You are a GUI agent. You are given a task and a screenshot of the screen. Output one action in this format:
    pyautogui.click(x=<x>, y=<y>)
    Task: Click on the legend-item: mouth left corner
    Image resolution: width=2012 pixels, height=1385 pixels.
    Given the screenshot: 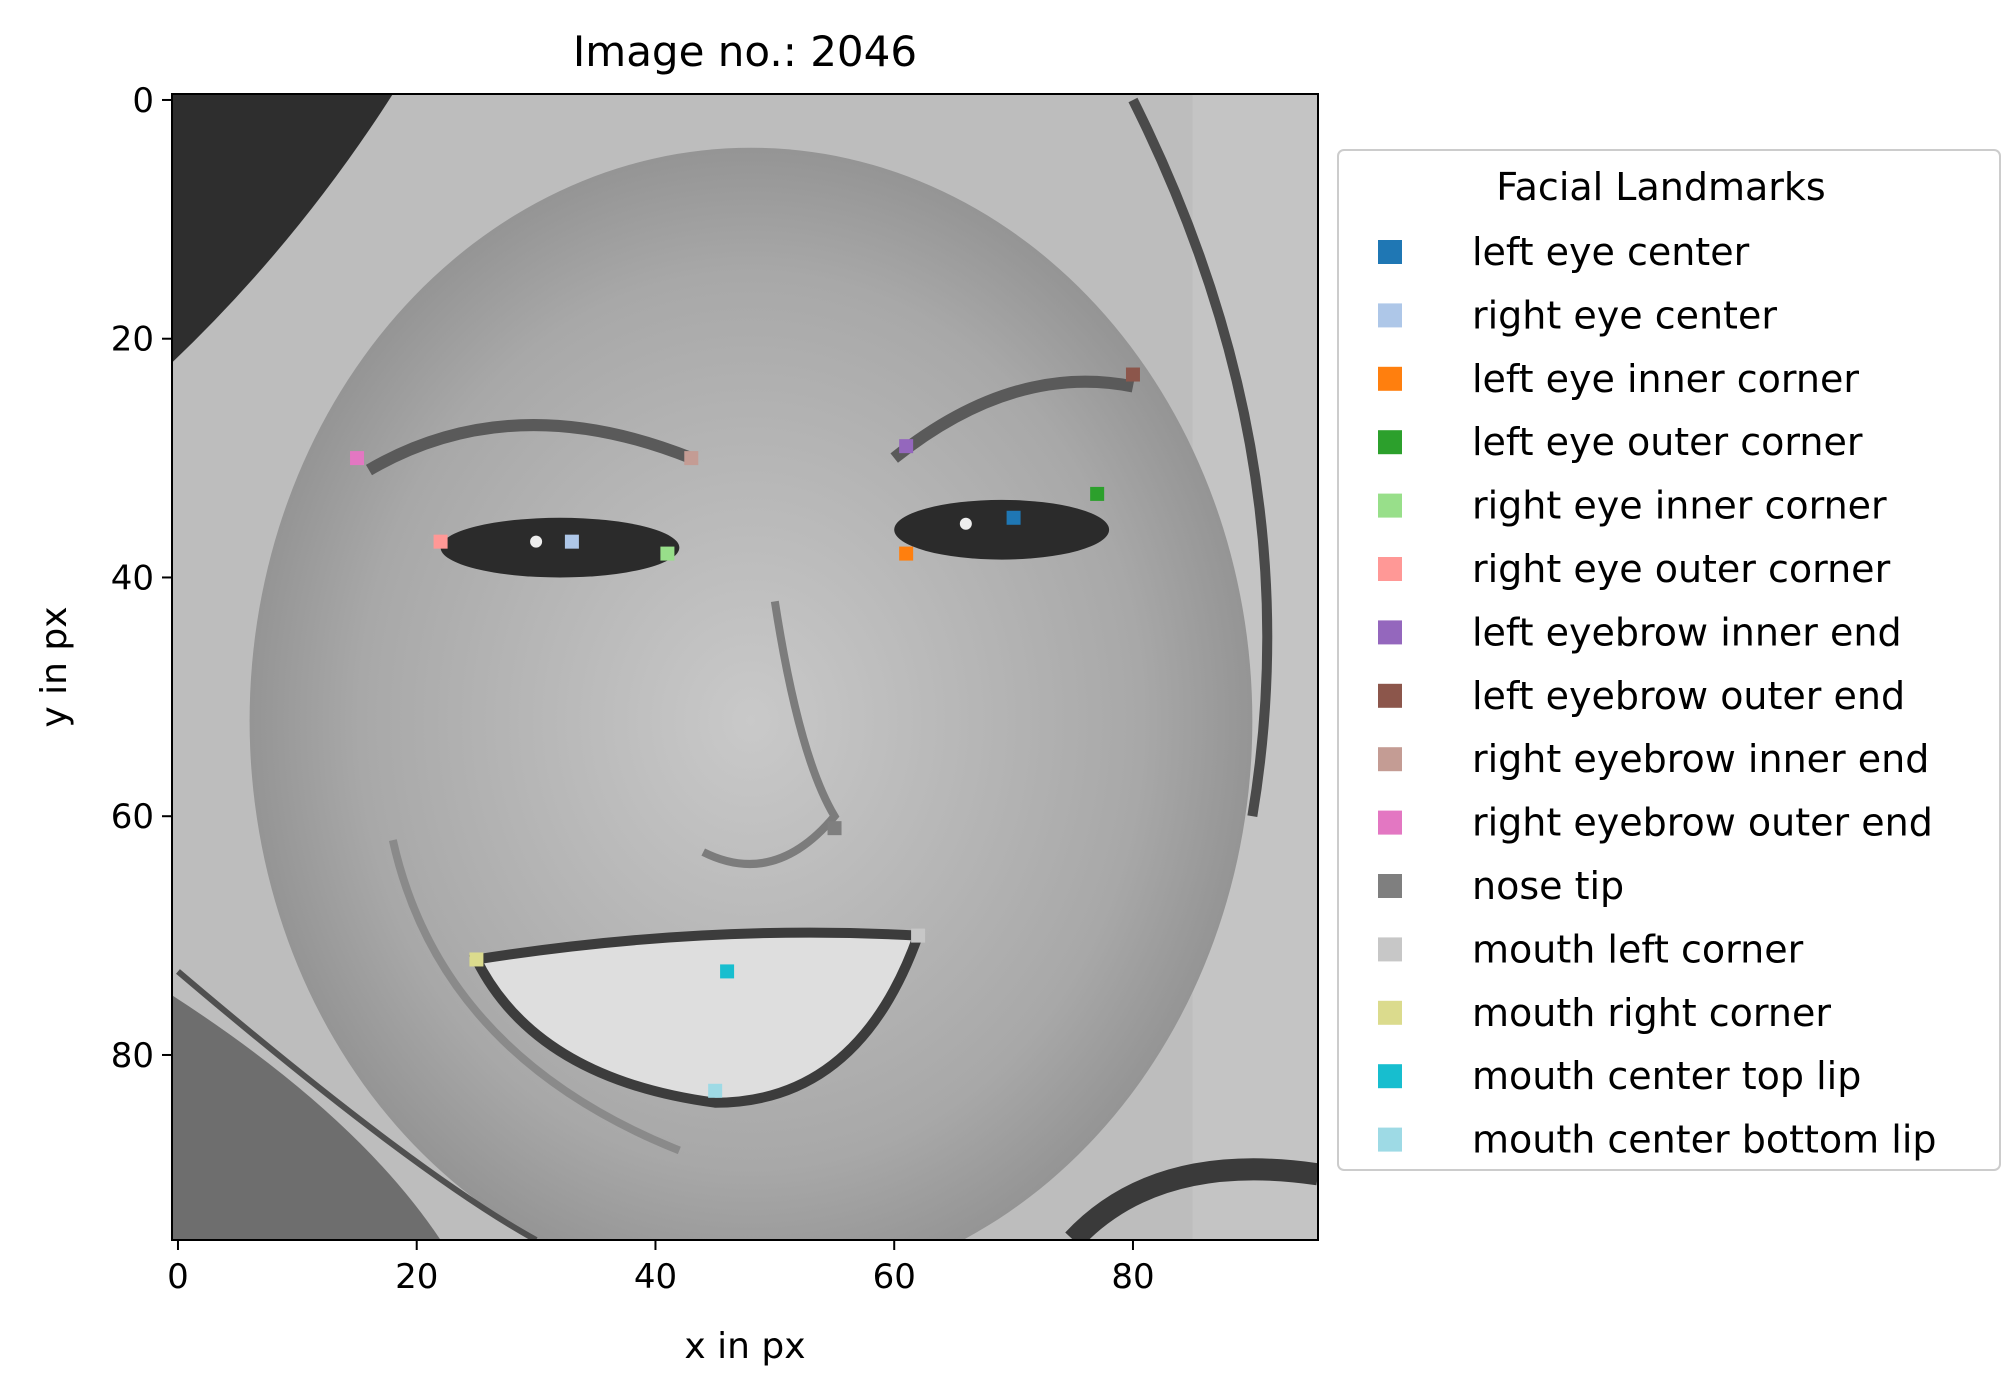 What is the action you would take?
    pyautogui.click(x=1591, y=949)
    